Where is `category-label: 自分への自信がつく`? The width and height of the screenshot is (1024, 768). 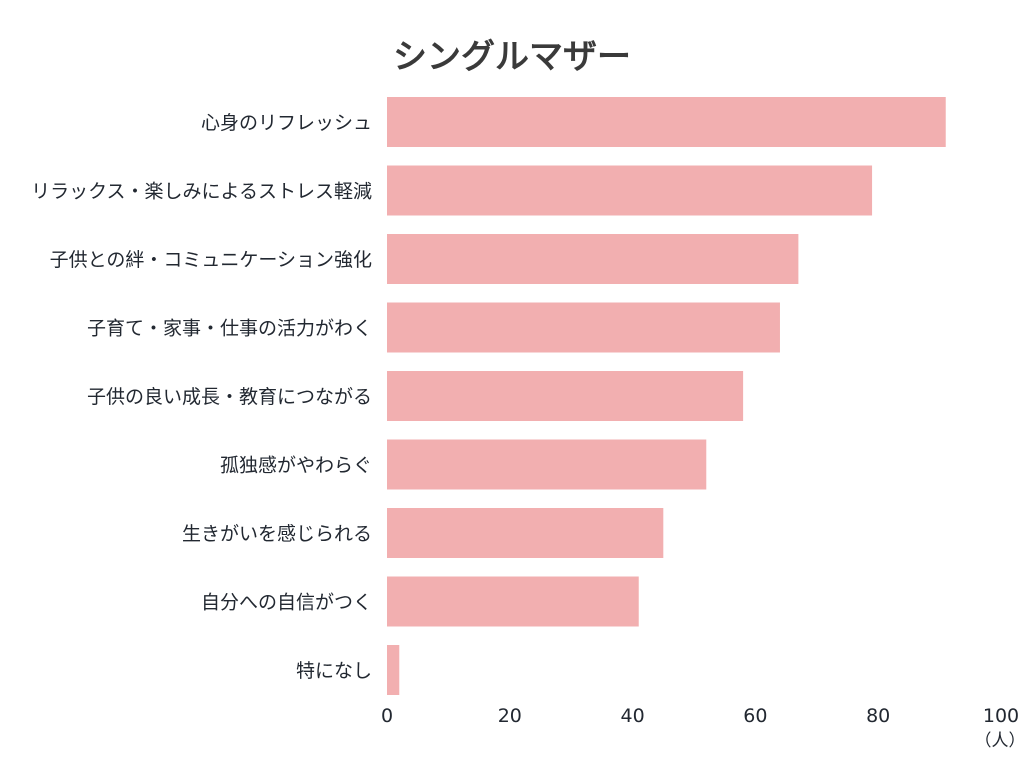
category-label: 自分への自信がつく is located at coordinates (286, 603).